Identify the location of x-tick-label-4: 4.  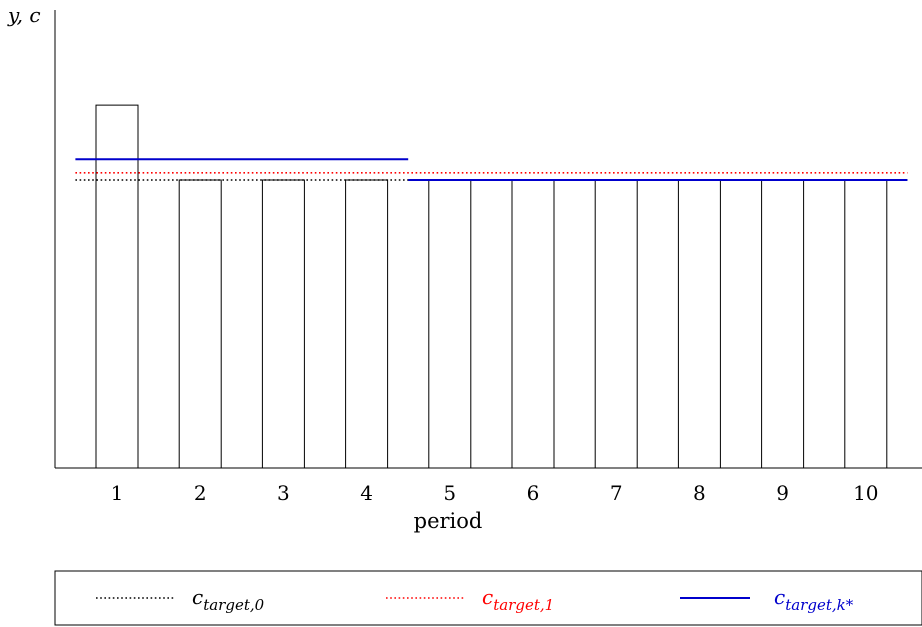
(366, 493).